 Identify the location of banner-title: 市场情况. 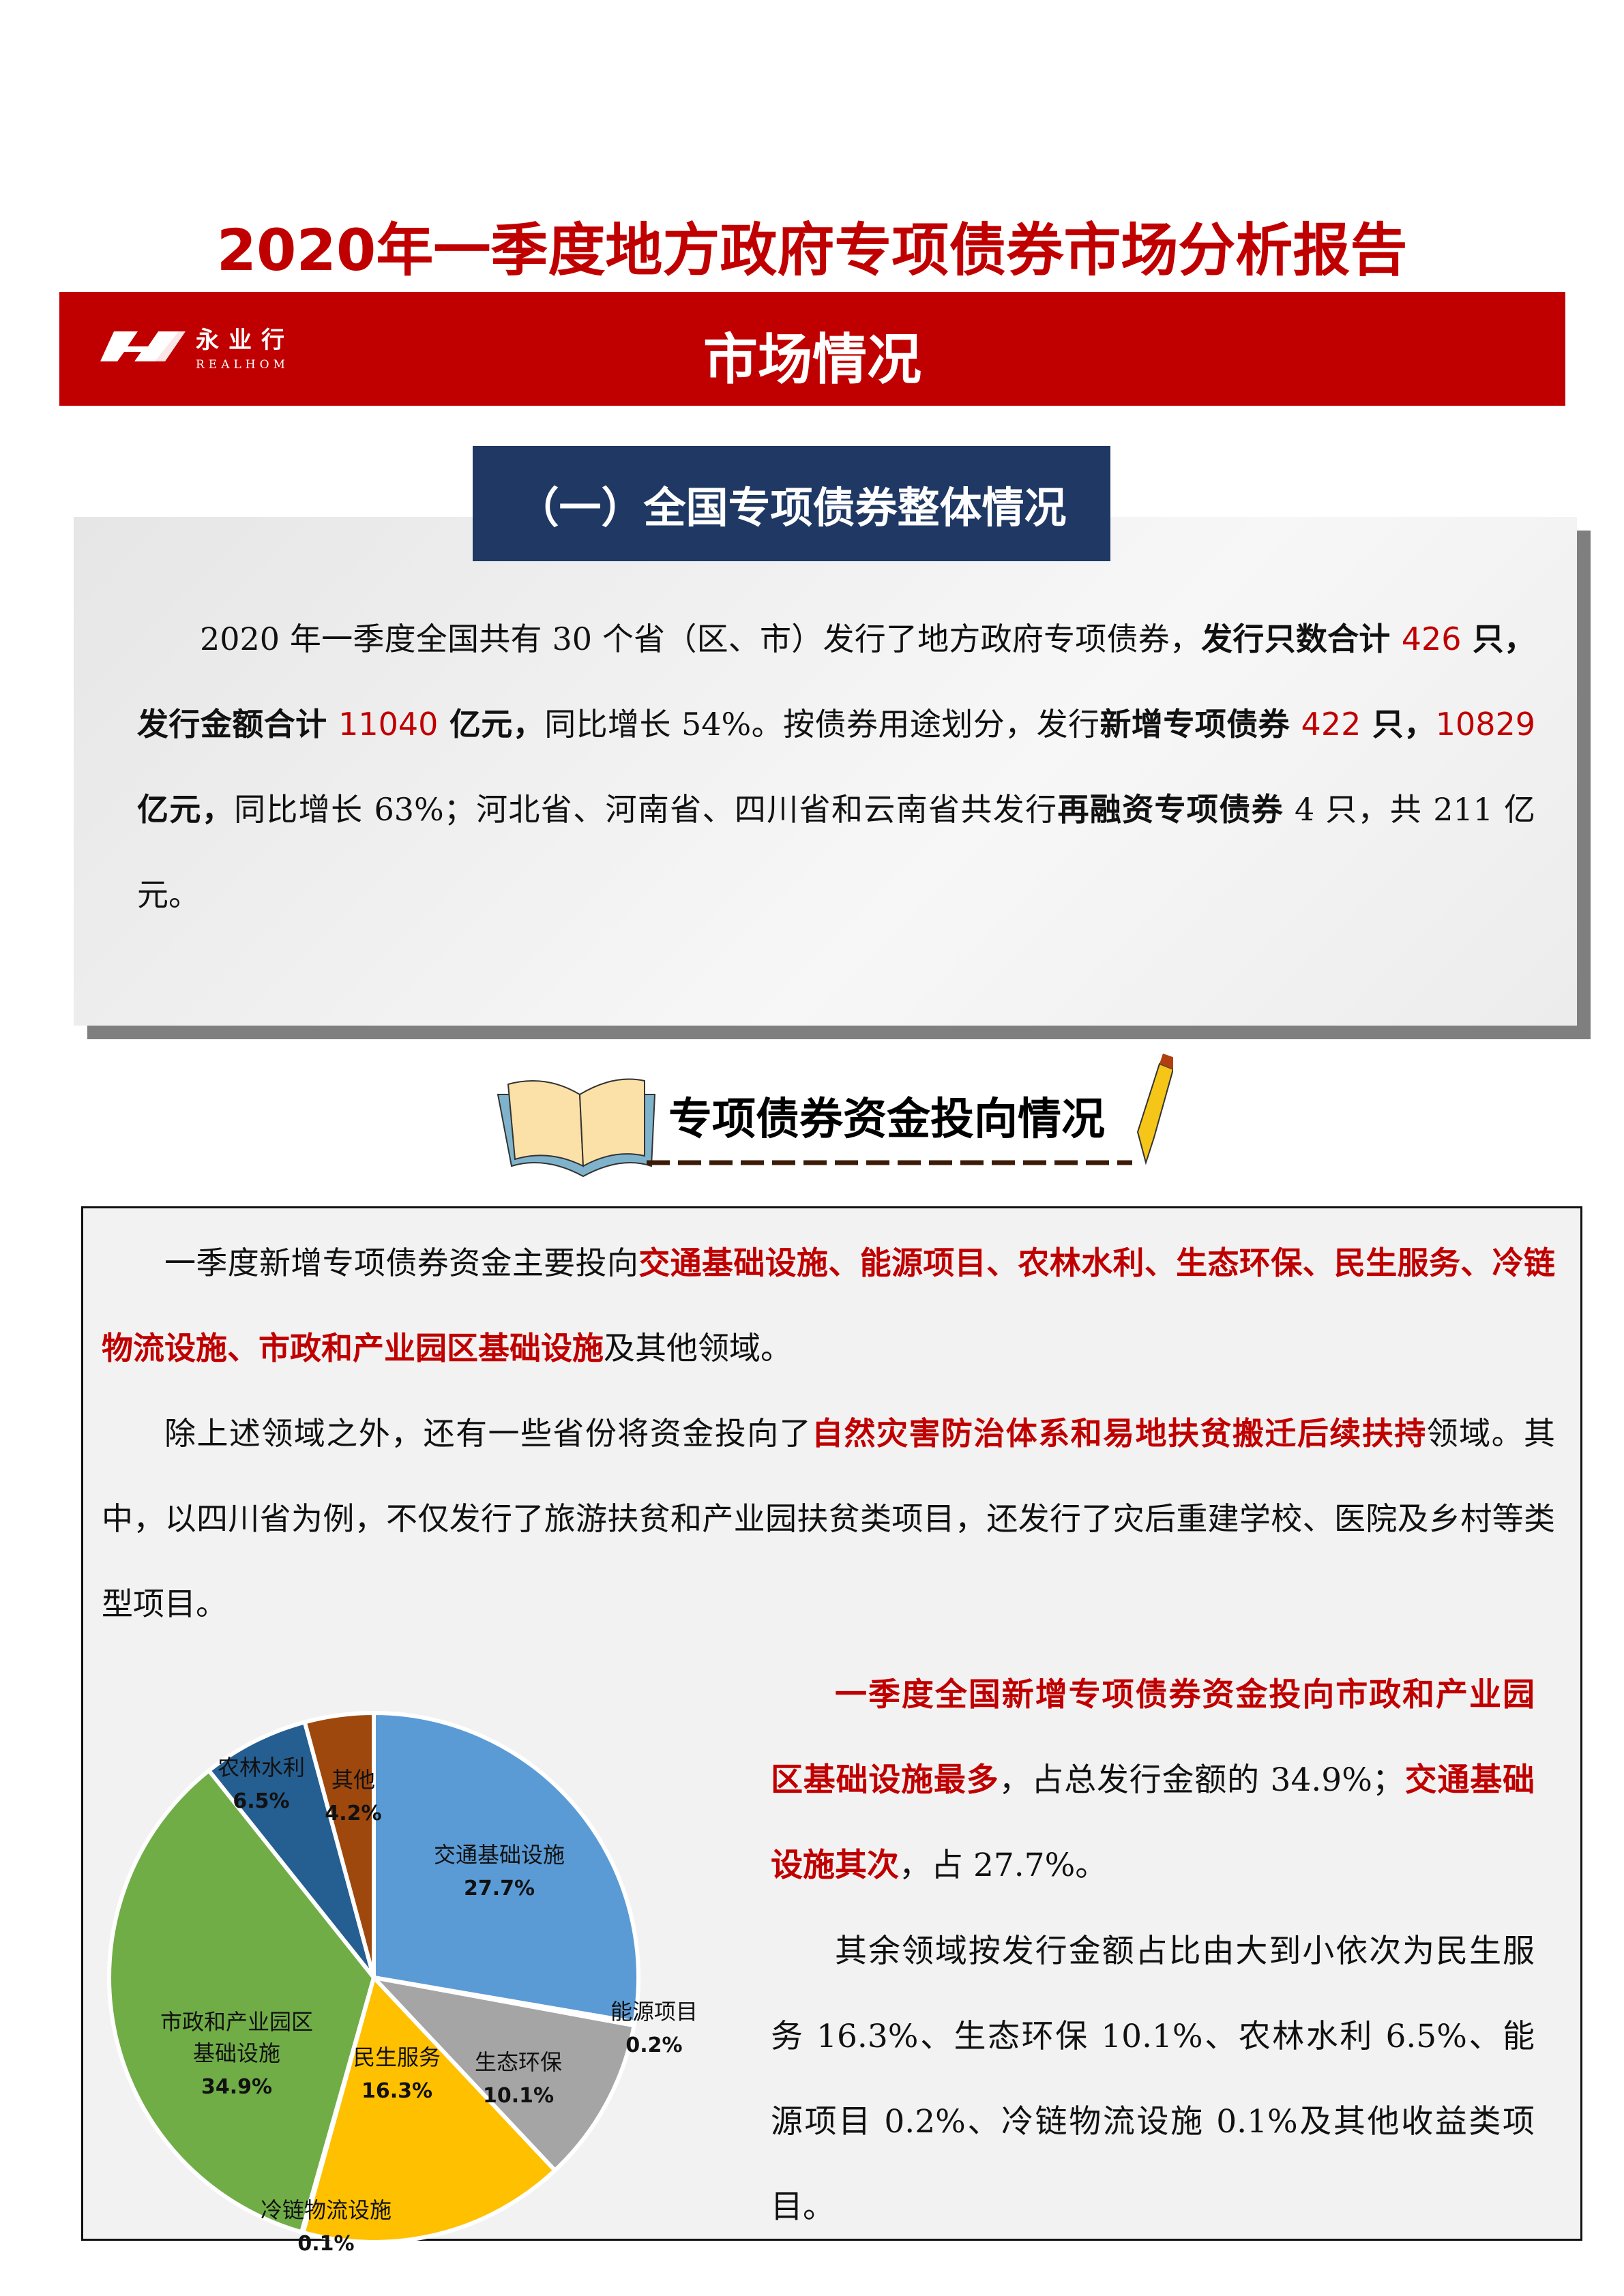
(812, 359).